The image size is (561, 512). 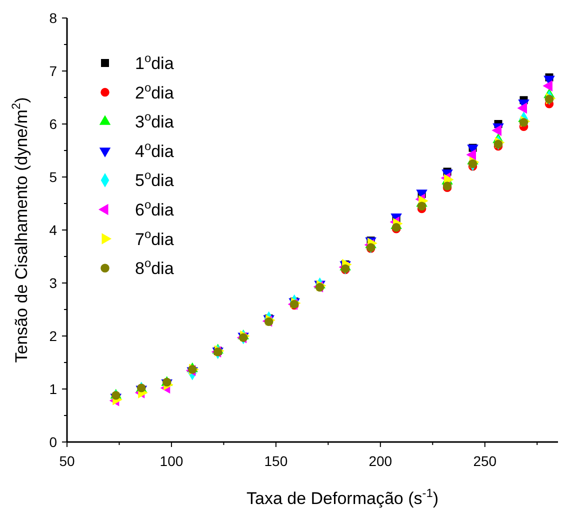 What do you see at coordinates (53, 71) in the screenshot?
I see `y-tick-label: 7` at bounding box center [53, 71].